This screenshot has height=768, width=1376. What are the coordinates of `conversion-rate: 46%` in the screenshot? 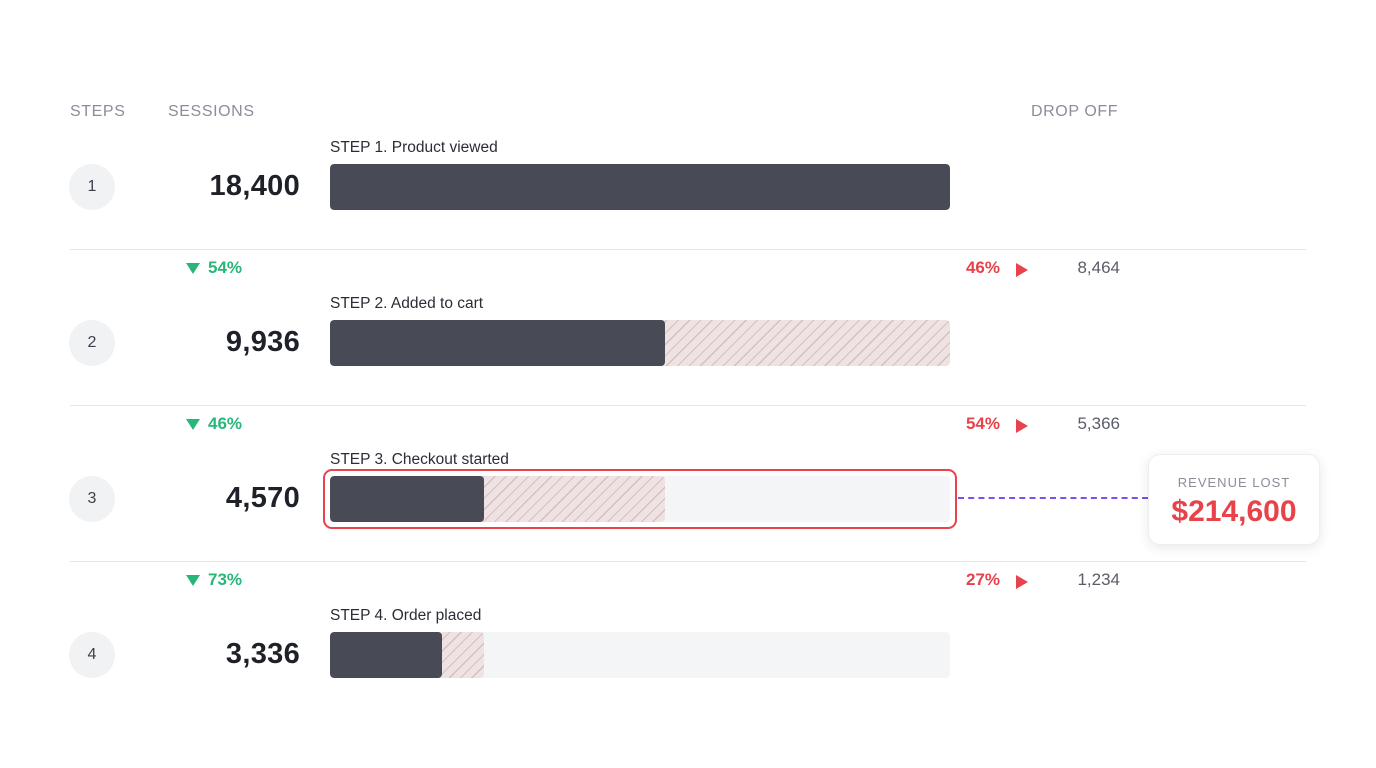 It's located at (214, 424).